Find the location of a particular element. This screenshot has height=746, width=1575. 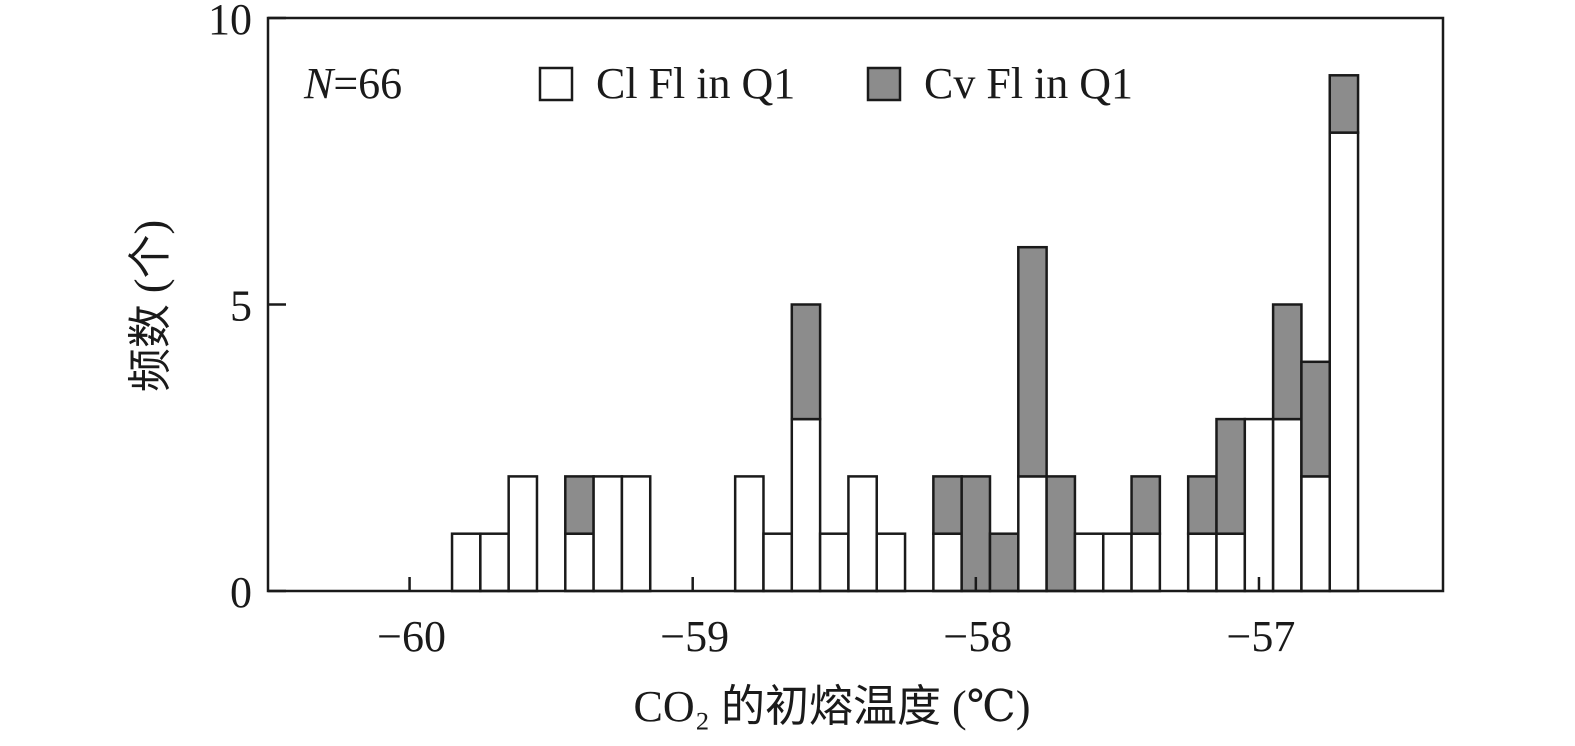

x-tick-label-1: −59 is located at coordinates (694, 636).